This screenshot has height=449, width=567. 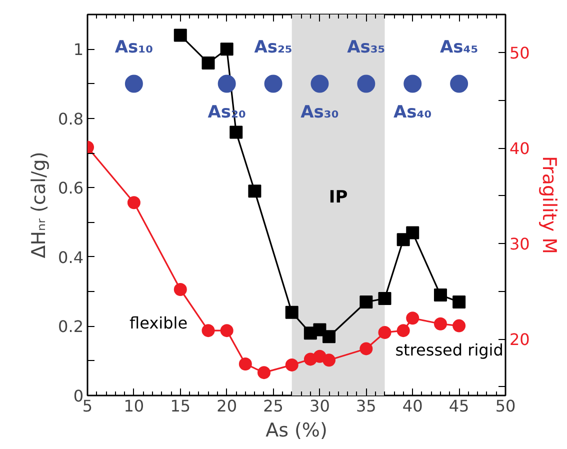 What do you see at coordinates (273, 48) in the screenshot?
I see `annotation: As₂₅` at bounding box center [273, 48].